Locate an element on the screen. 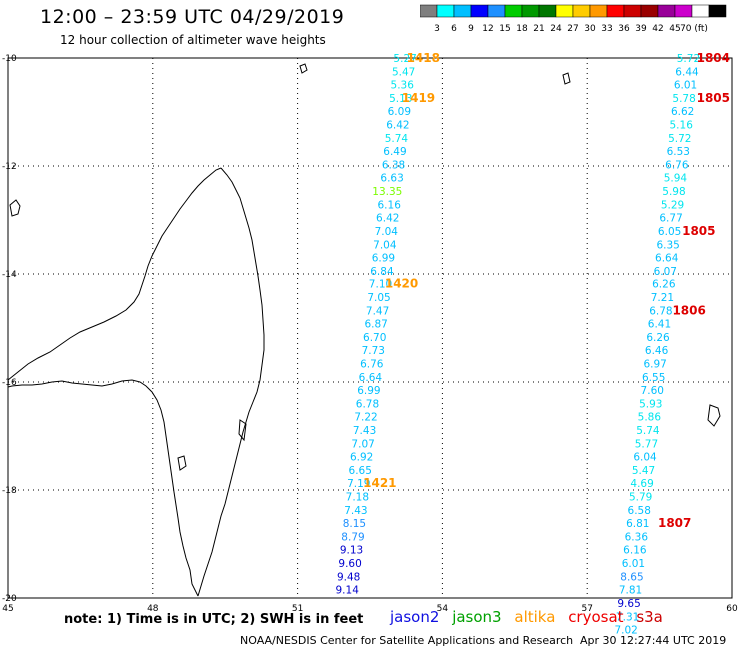 This screenshot has height=650, width=740. swh-reading: 5.86 is located at coordinates (650, 418).